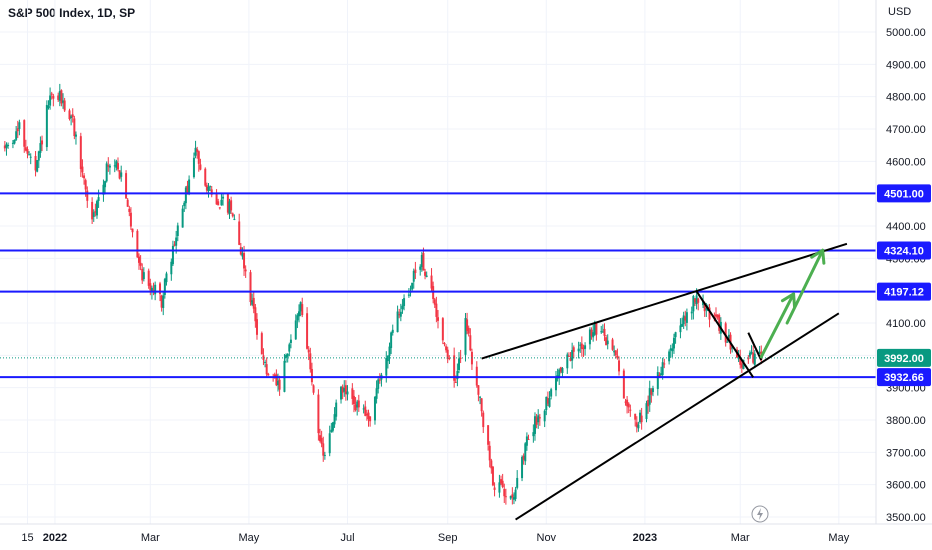 The height and width of the screenshot is (550, 932). What do you see at coordinates (645, 538) in the screenshot?
I see `time-tick-label: 2023` at bounding box center [645, 538].